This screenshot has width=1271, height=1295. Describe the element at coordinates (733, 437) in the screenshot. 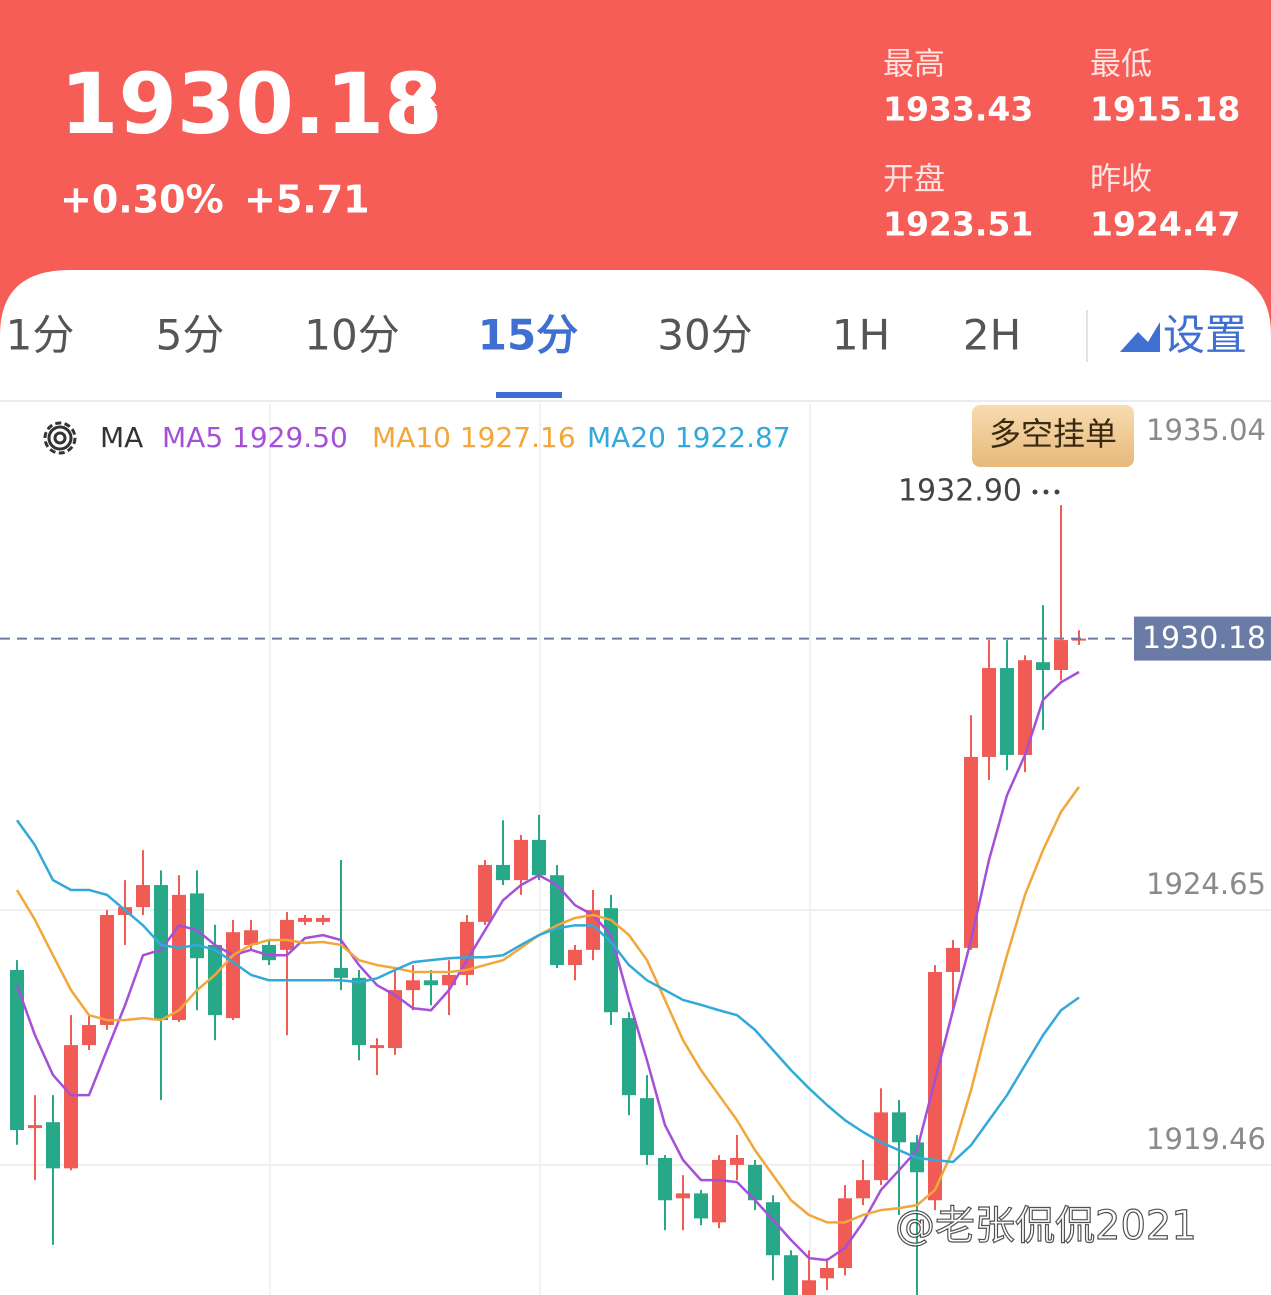

I see `legend-value: 1922.87` at that location.